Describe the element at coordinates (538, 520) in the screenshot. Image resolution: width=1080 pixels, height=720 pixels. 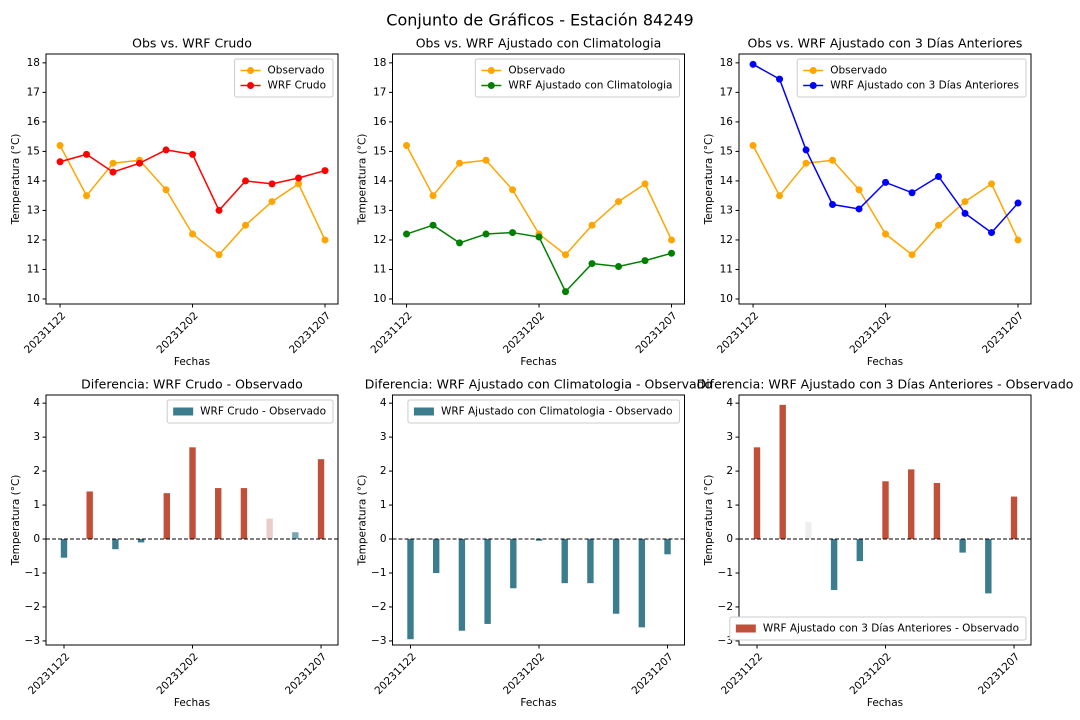
I see `plot-area` at that location.